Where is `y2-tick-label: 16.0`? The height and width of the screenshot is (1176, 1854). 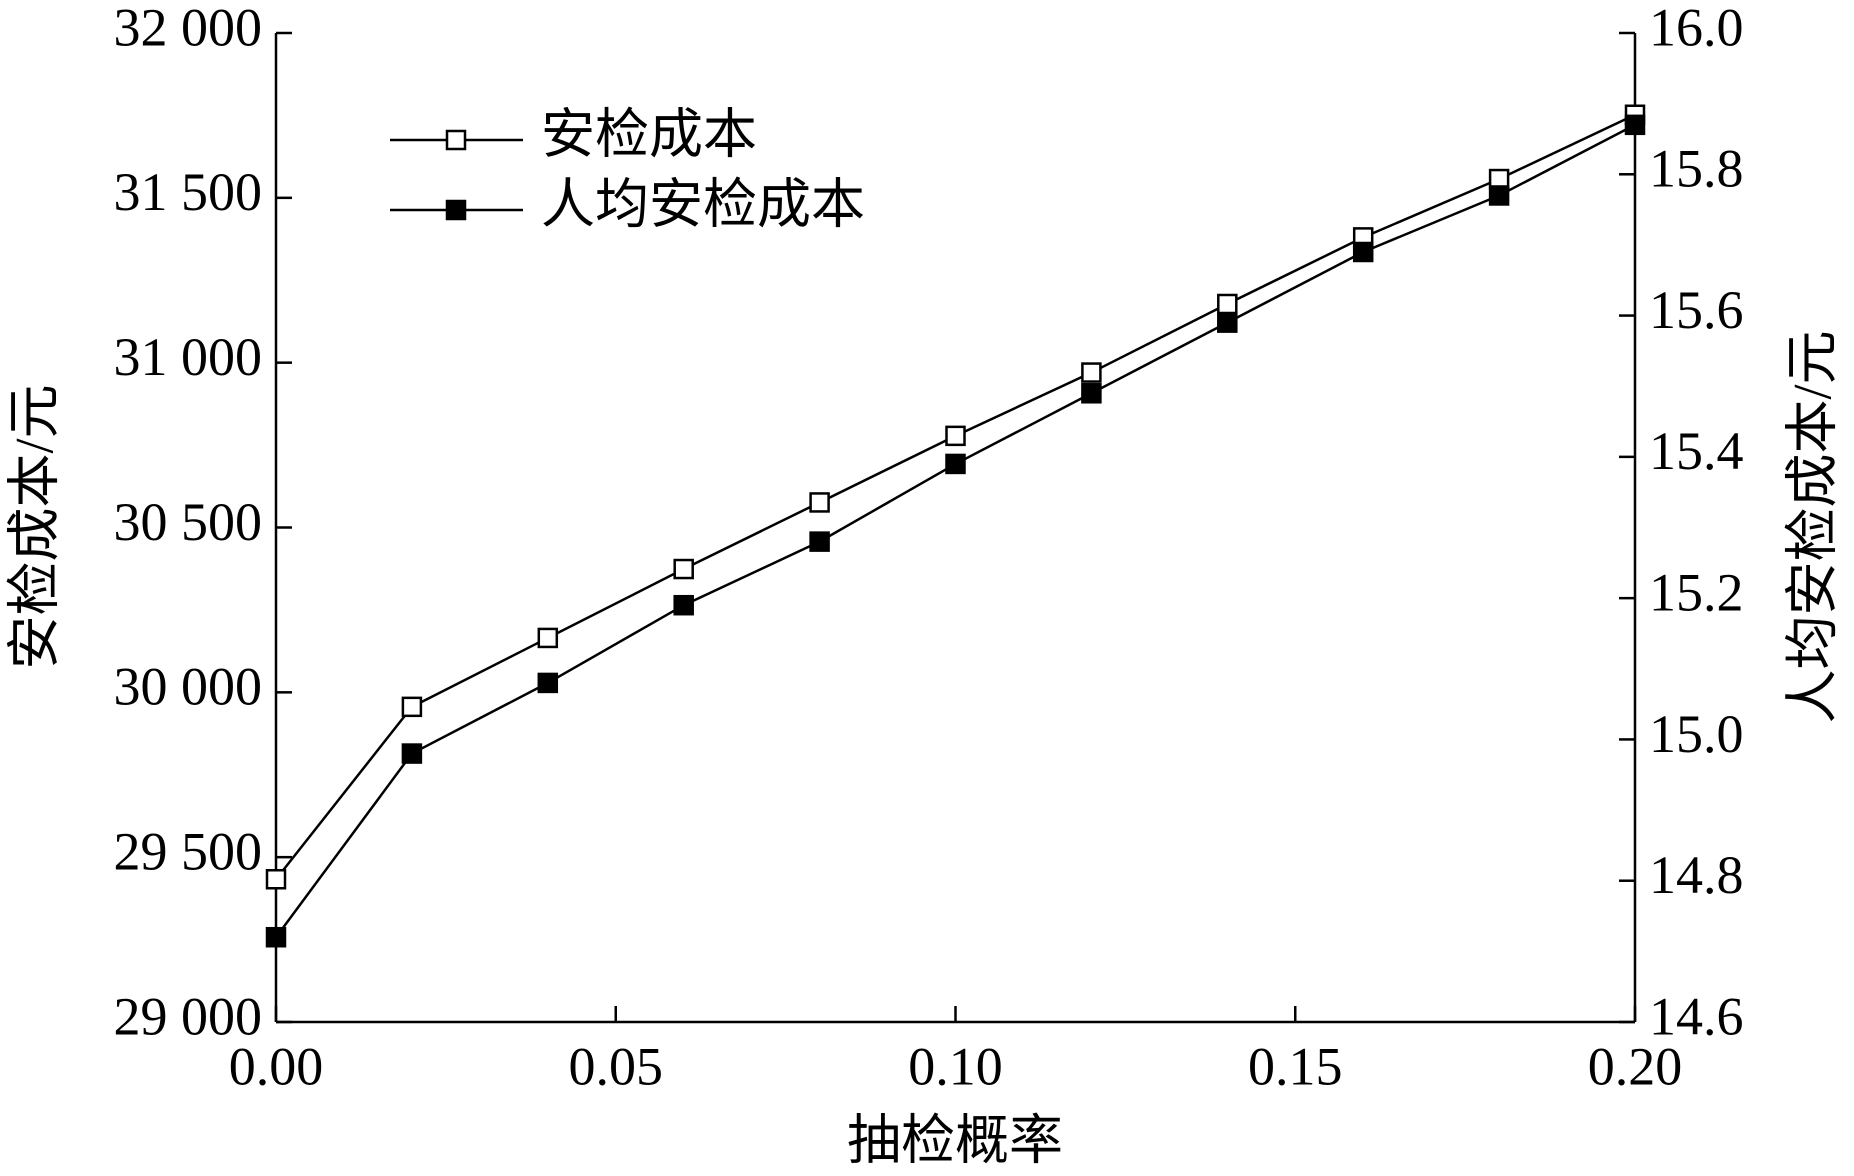
y2-tick-label: 16.0 is located at coordinates (1696, 28).